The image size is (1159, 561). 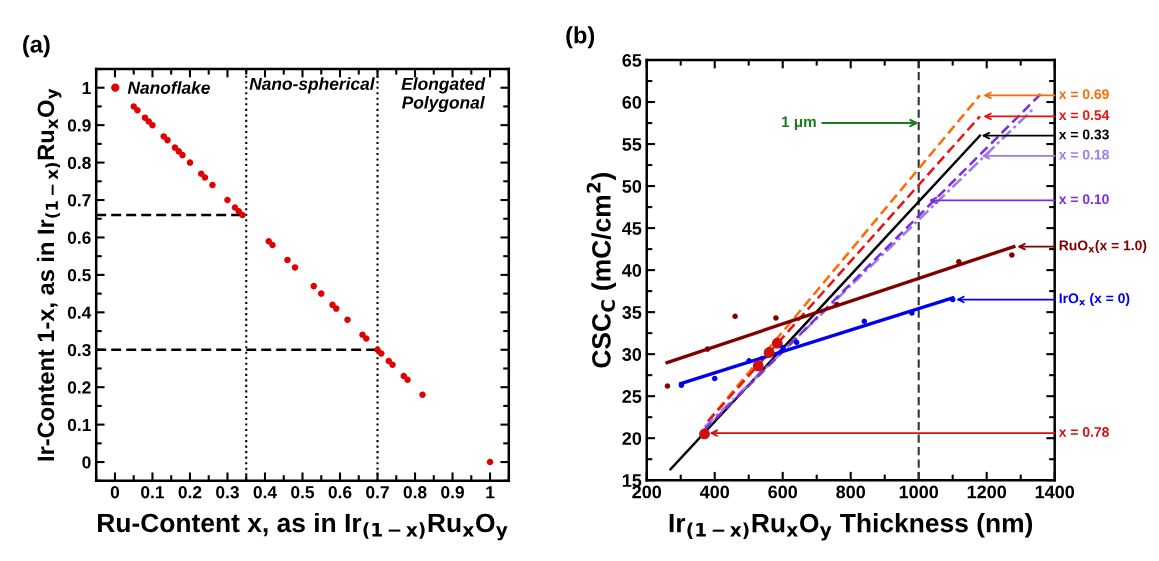 What do you see at coordinates (168, 87) in the screenshot?
I see `legend-label: Nanoflake` at bounding box center [168, 87].